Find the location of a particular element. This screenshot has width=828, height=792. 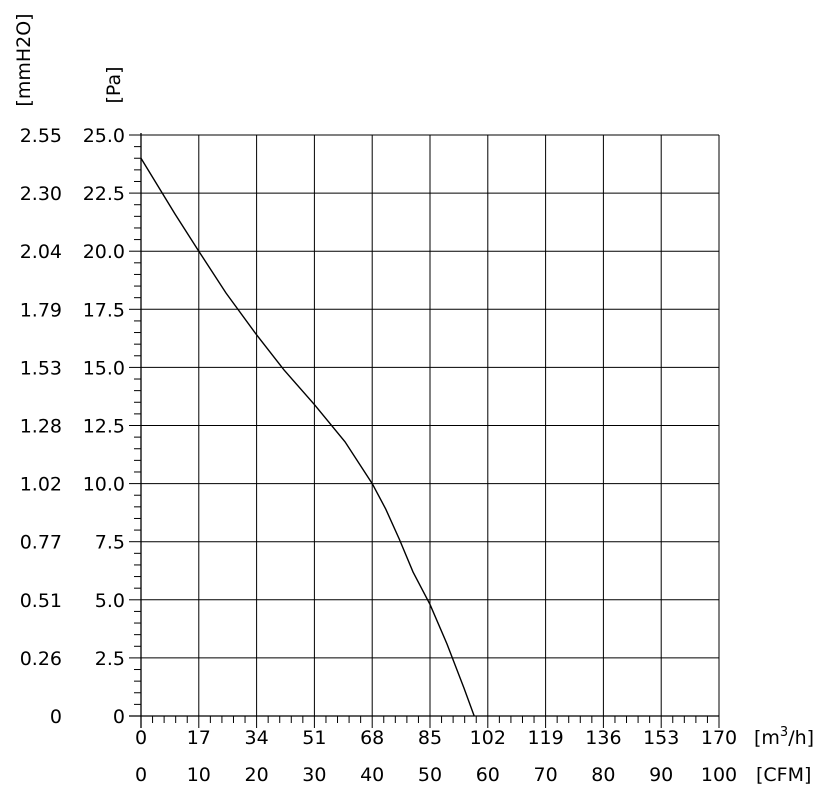

x-tick-label-m3h: 170 is located at coordinates (719, 738).